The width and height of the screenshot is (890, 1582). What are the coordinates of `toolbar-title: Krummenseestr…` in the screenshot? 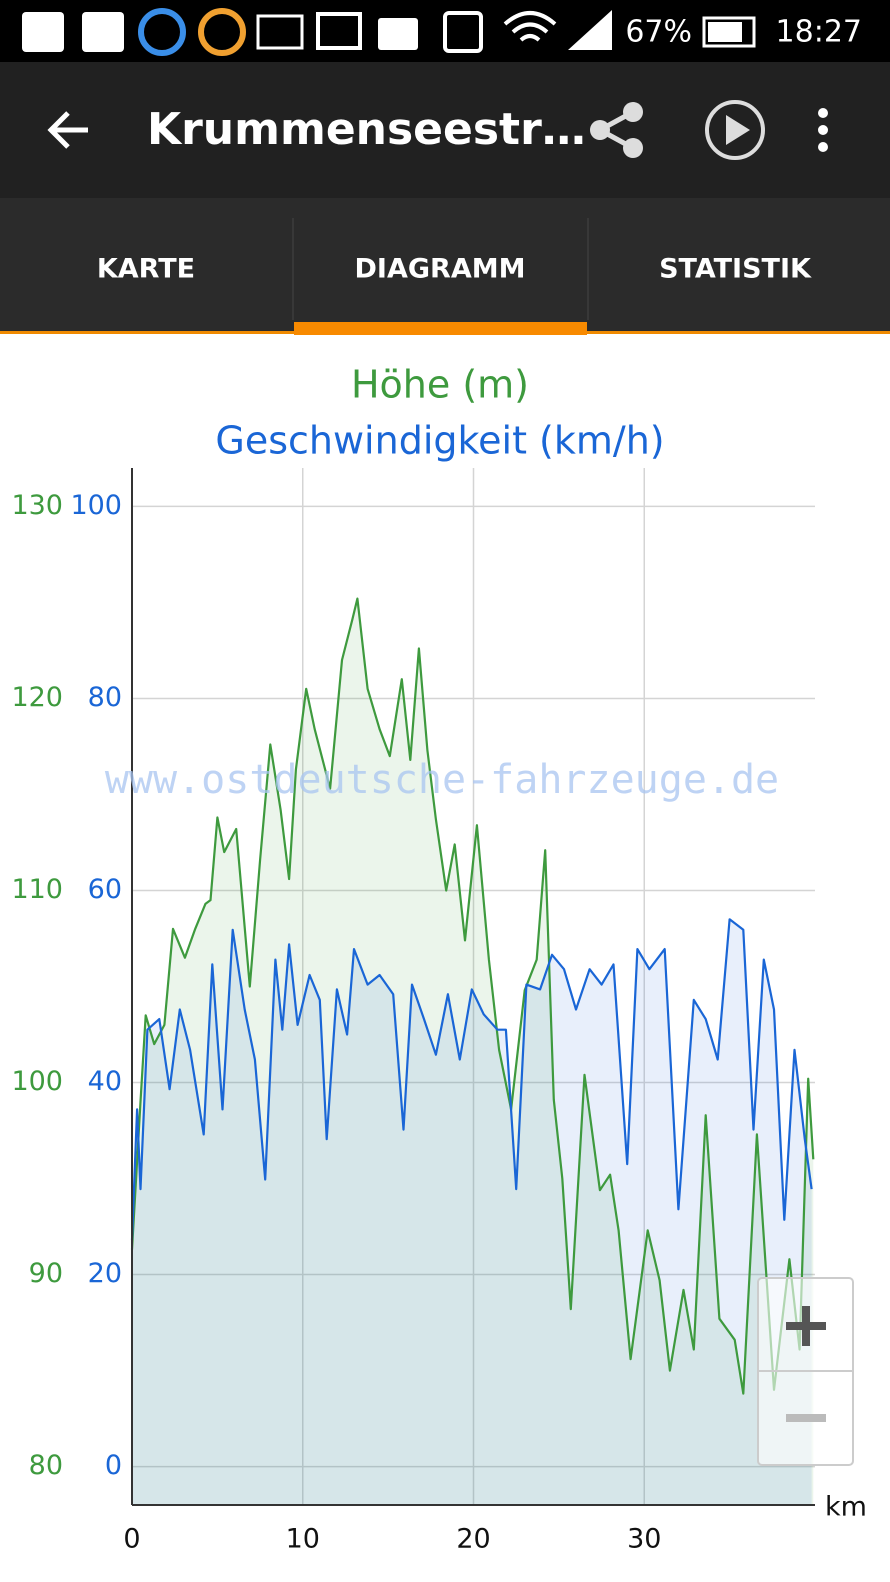 It's located at (366, 129).